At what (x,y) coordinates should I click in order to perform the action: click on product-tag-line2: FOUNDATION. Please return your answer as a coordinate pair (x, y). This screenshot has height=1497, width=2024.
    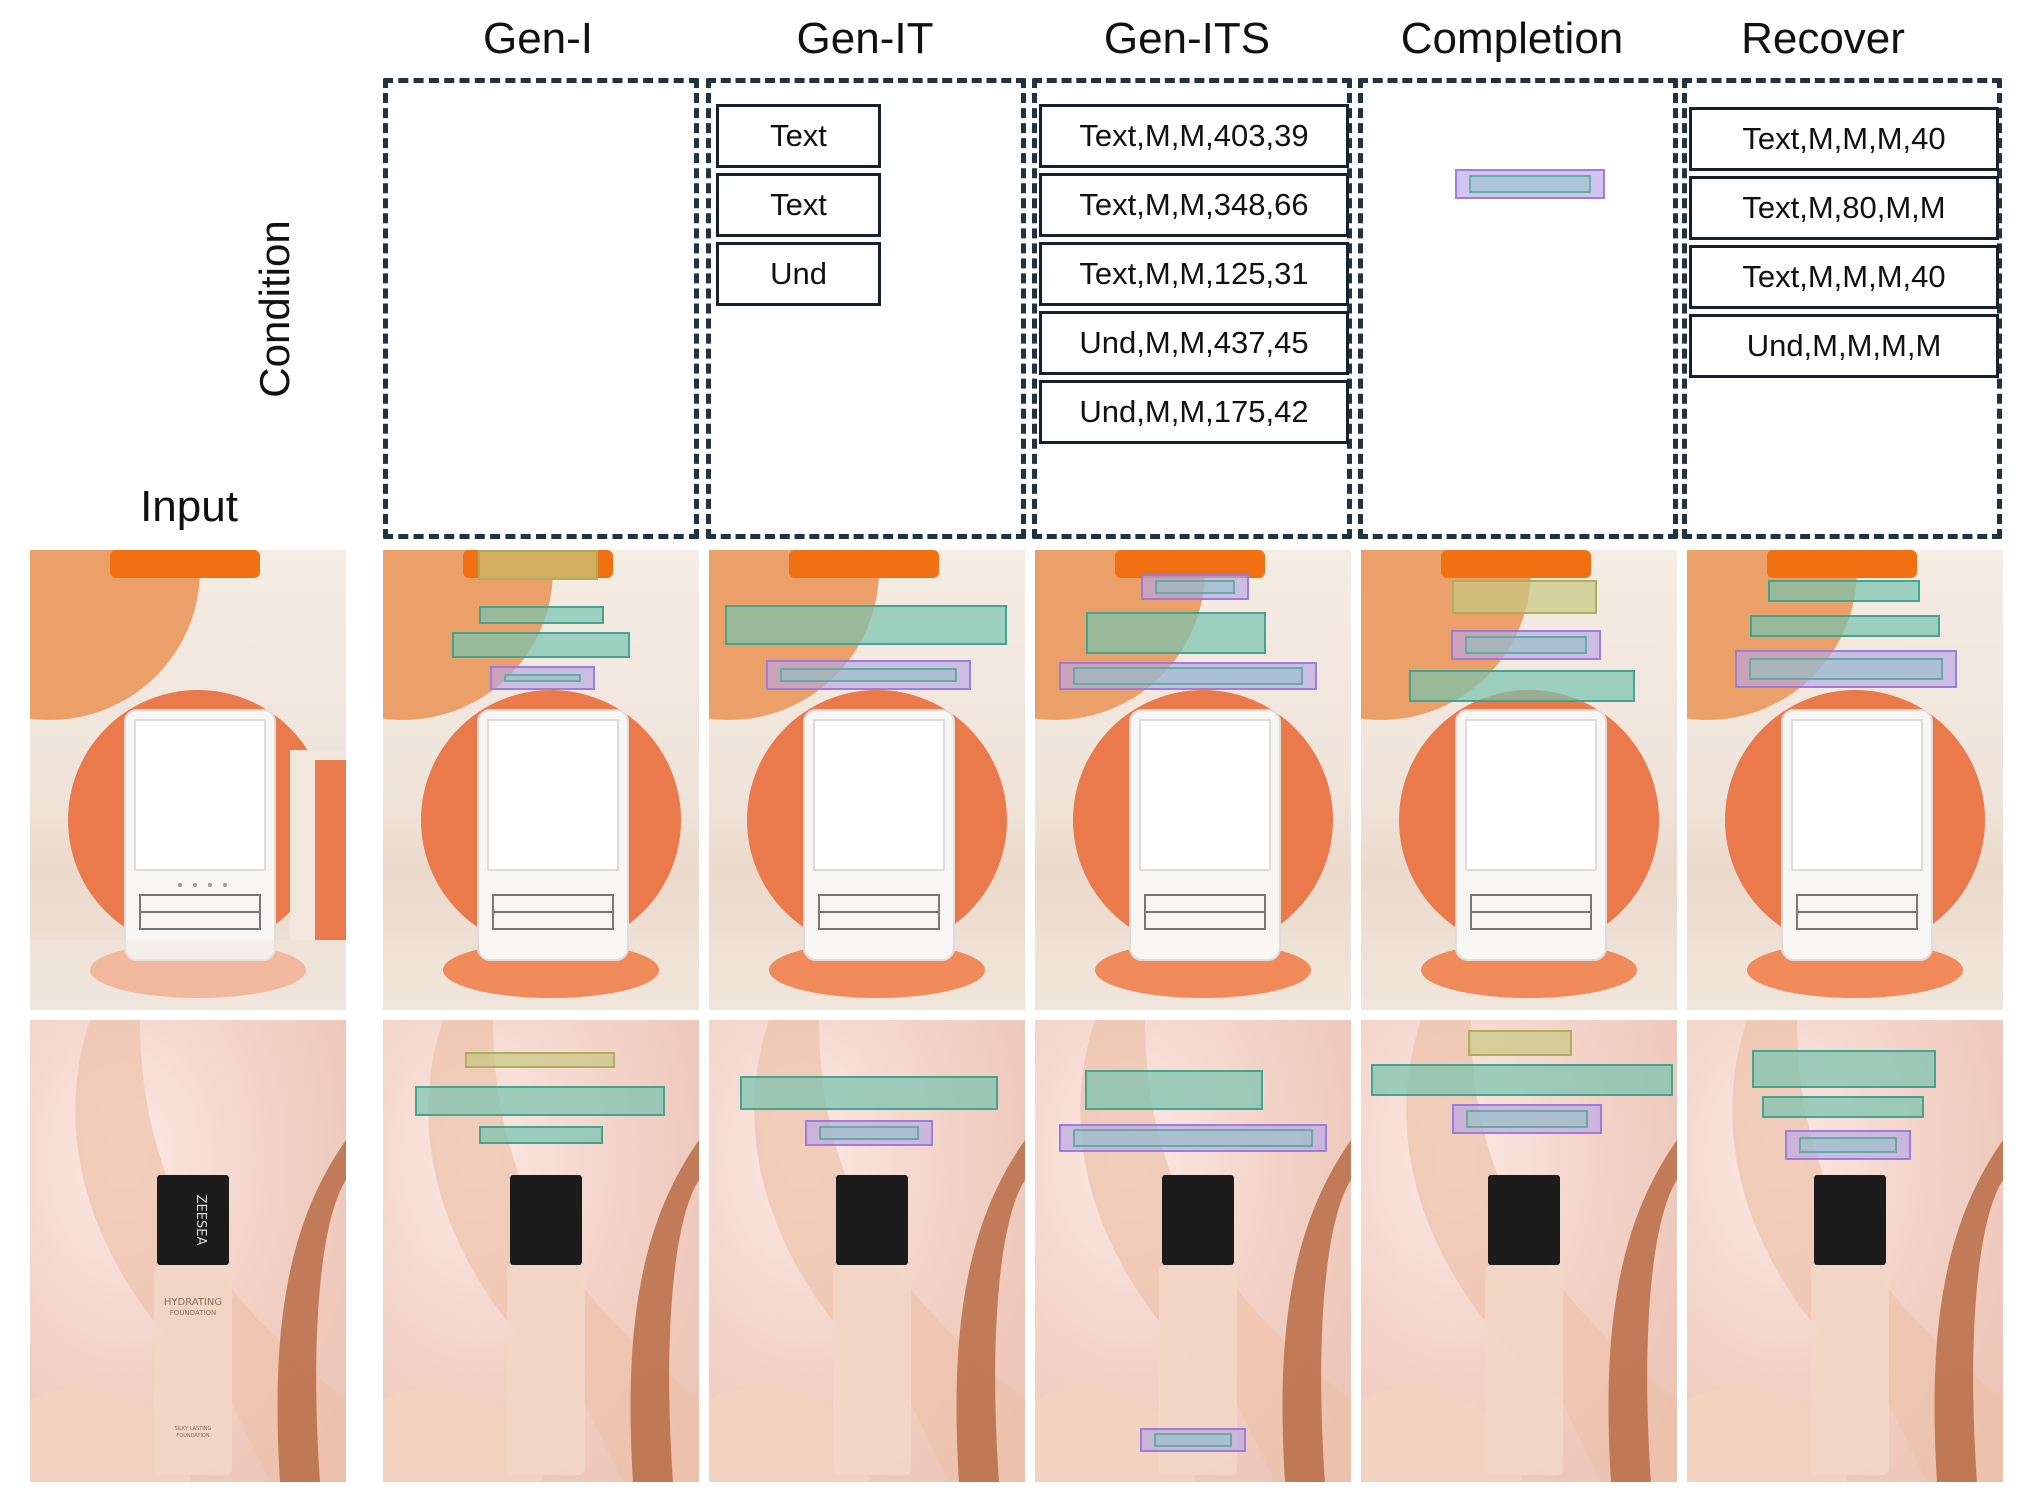
    Looking at the image, I should click on (192, 1436).